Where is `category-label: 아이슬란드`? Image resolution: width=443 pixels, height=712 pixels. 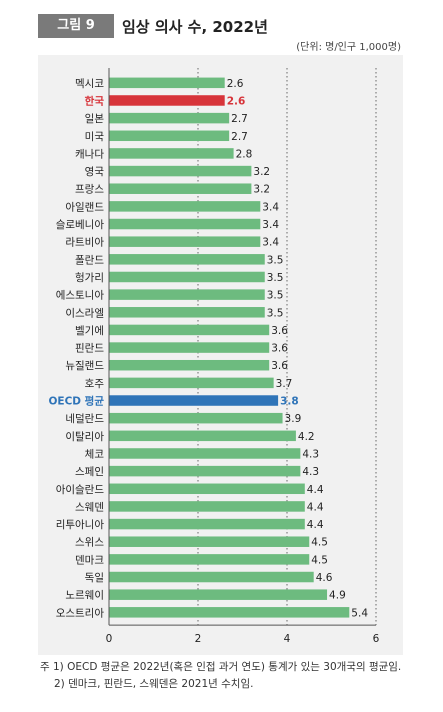
category-label: 아이슬란드 is located at coordinates (80, 490).